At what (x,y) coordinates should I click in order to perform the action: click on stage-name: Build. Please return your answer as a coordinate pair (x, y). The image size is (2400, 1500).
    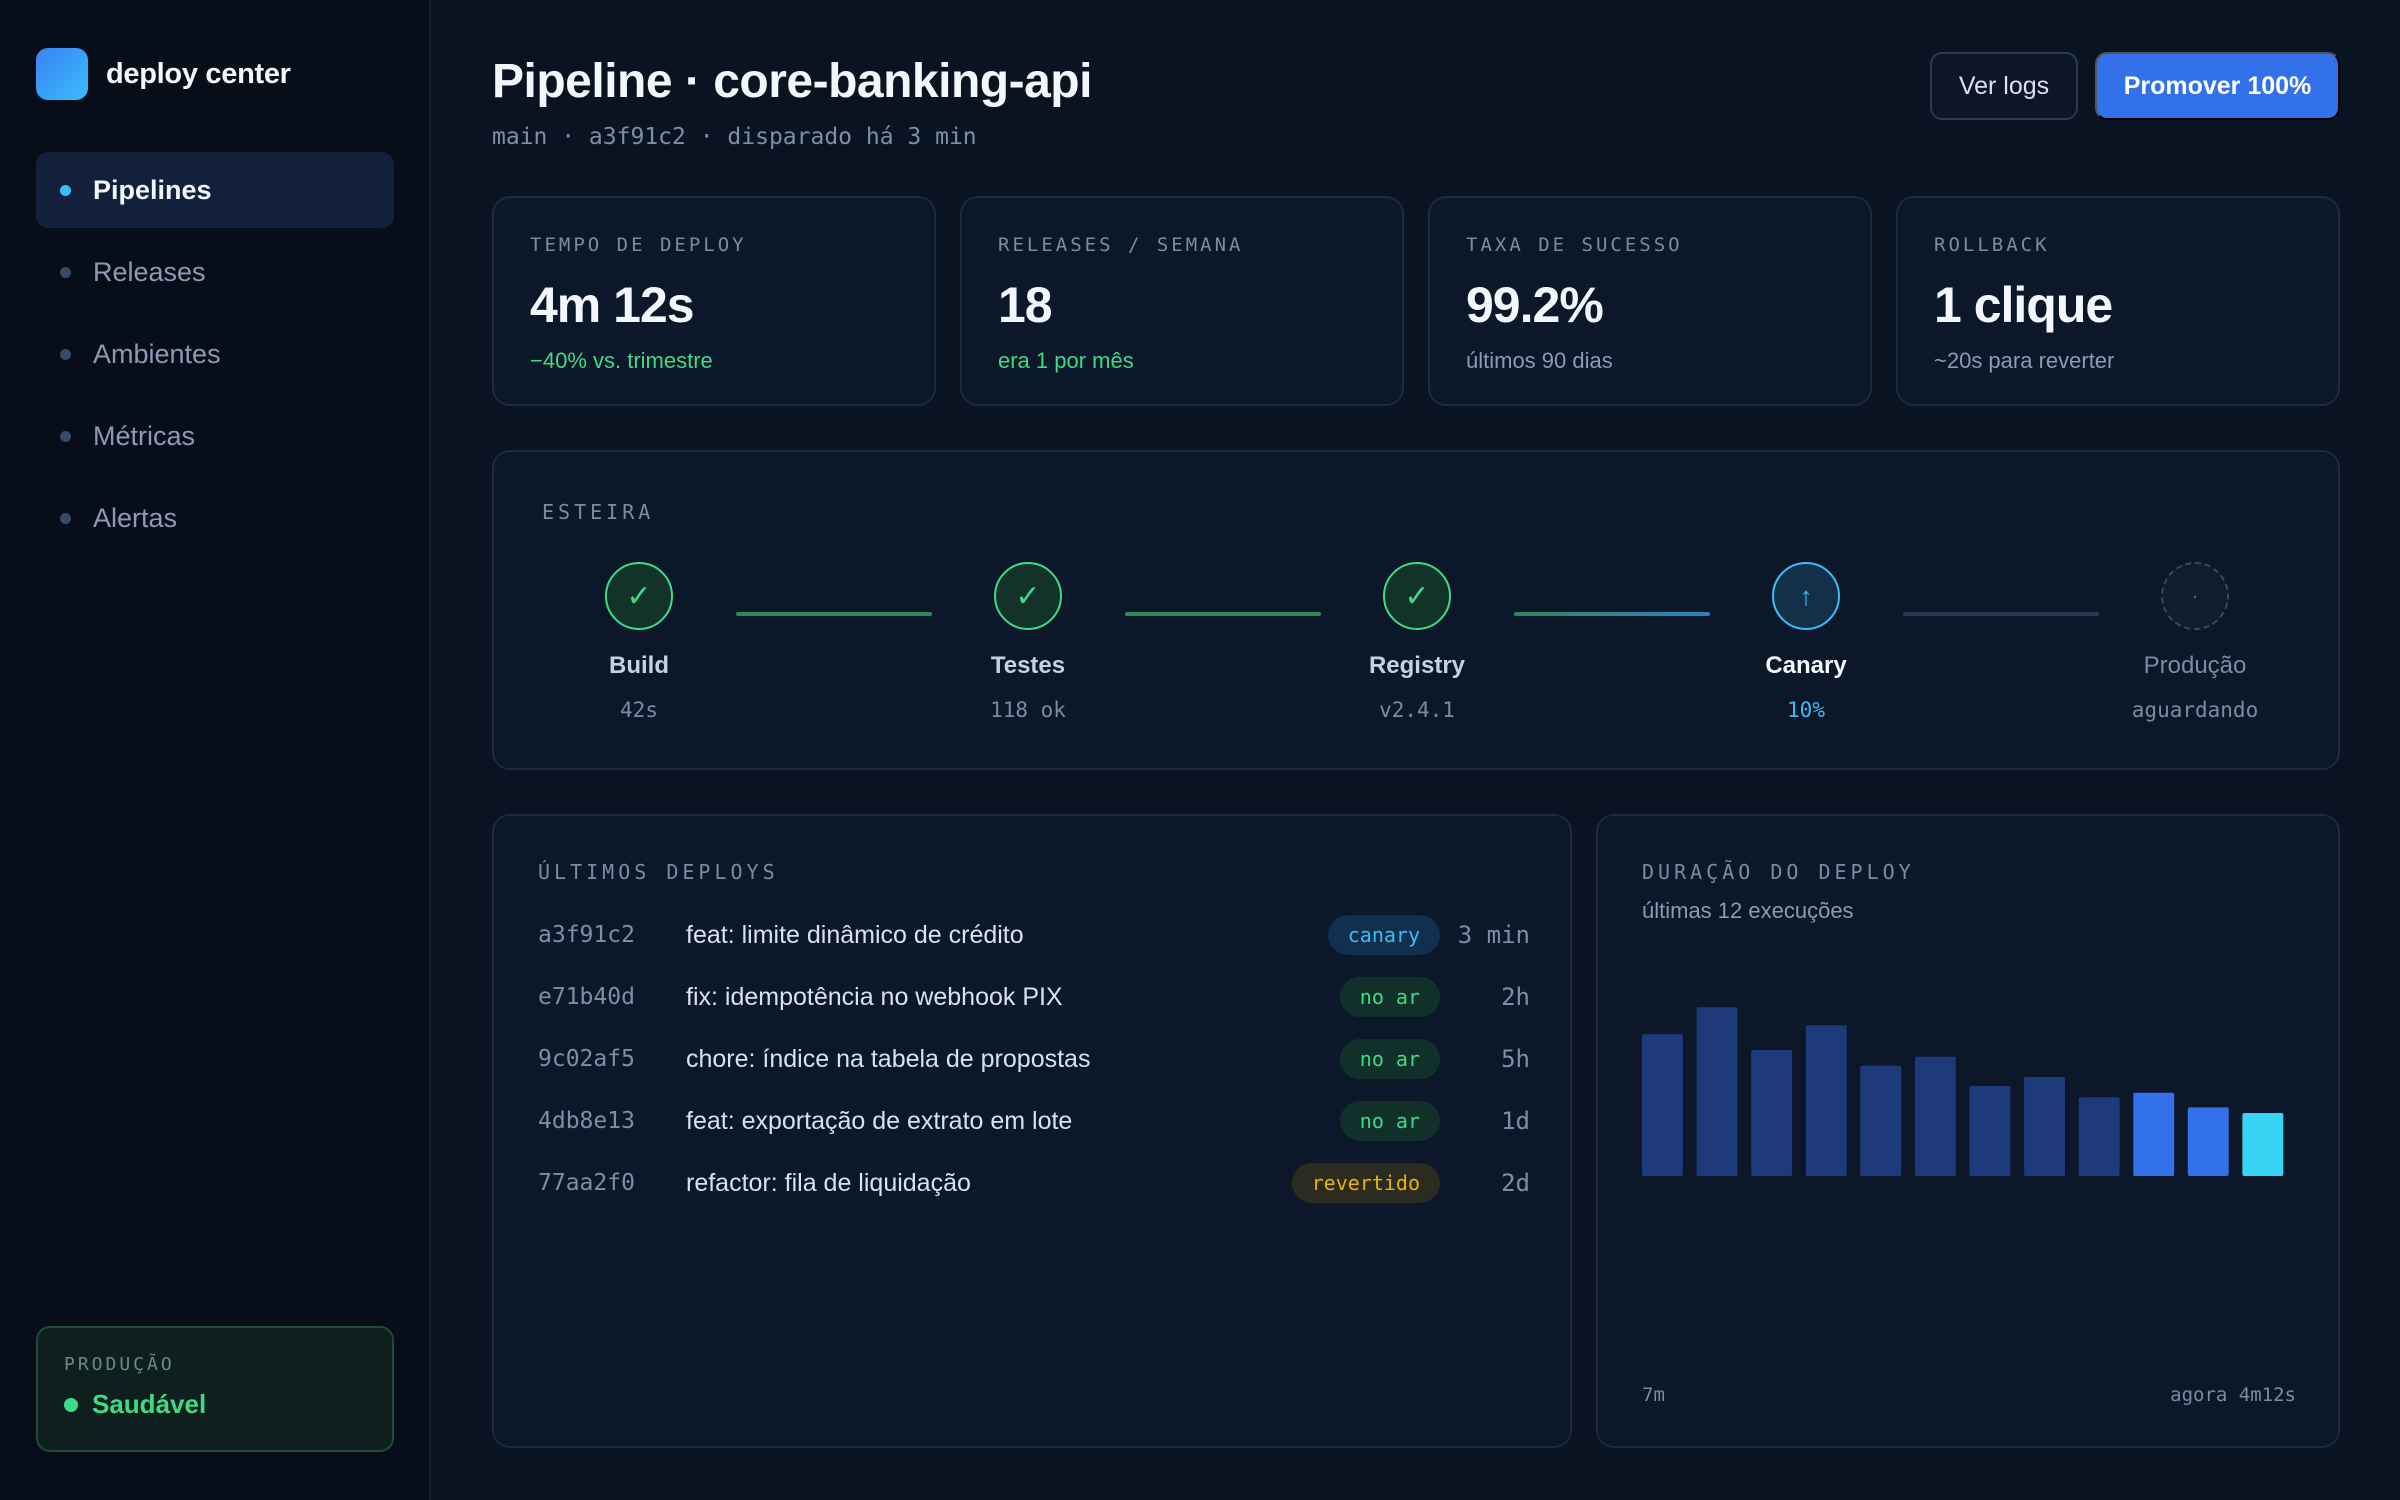
    Looking at the image, I should click on (639, 665).